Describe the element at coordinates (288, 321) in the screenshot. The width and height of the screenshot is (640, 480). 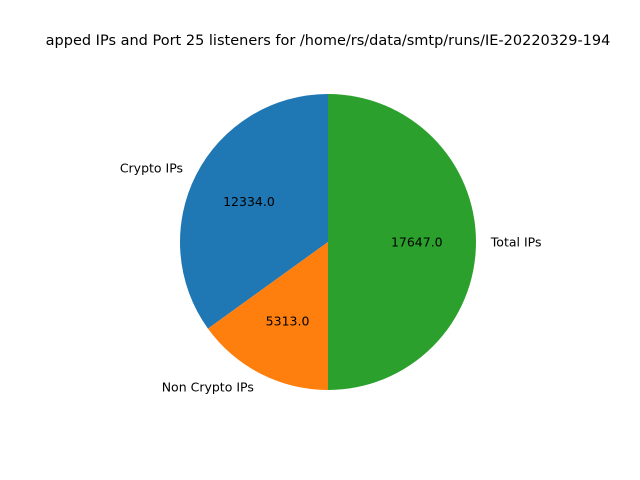
I see `slice-value-label: 5313.0` at that location.